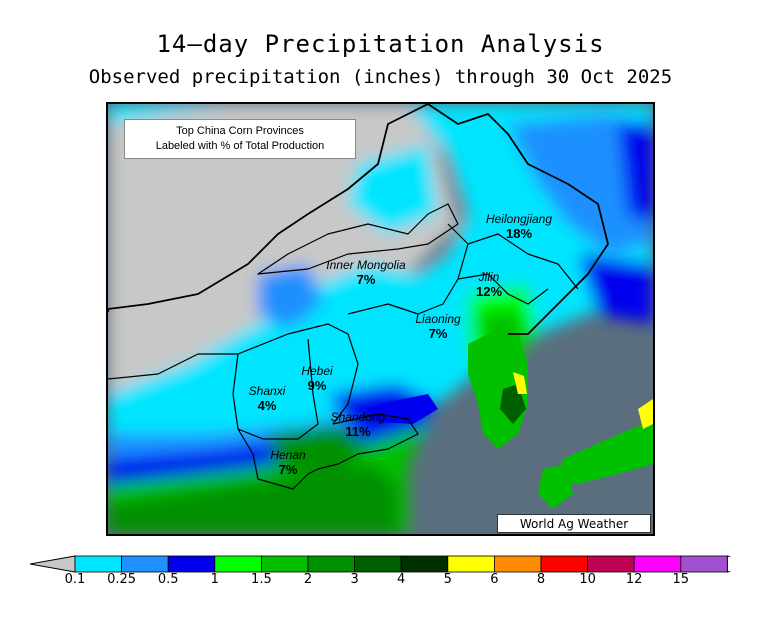 The width and height of the screenshot is (761, 624). What do you see at coordinates (267, 405) in the screenshot?
I see `province-pct: 4%` at bounding box center [267, 405].